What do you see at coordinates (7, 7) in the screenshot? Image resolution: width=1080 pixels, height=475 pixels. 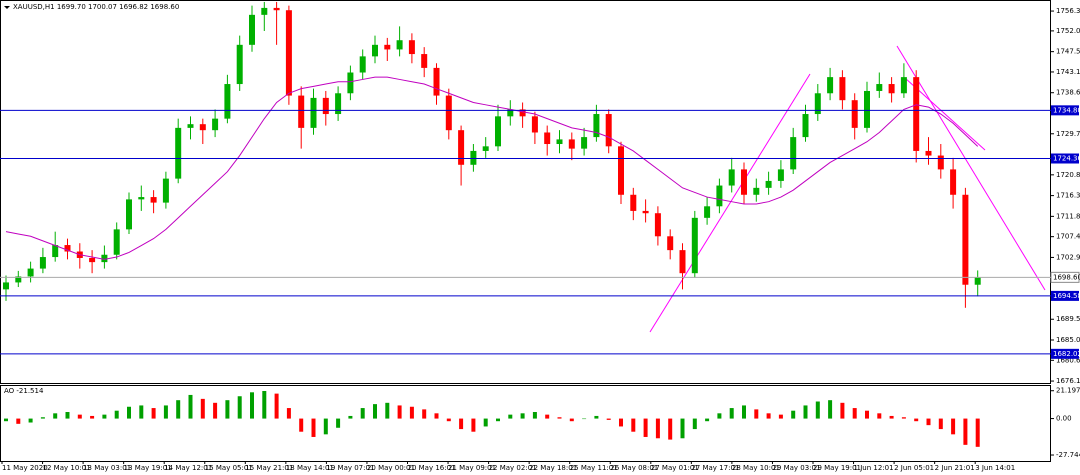 I see `menu-arrow` at bounding box center [7, 7].